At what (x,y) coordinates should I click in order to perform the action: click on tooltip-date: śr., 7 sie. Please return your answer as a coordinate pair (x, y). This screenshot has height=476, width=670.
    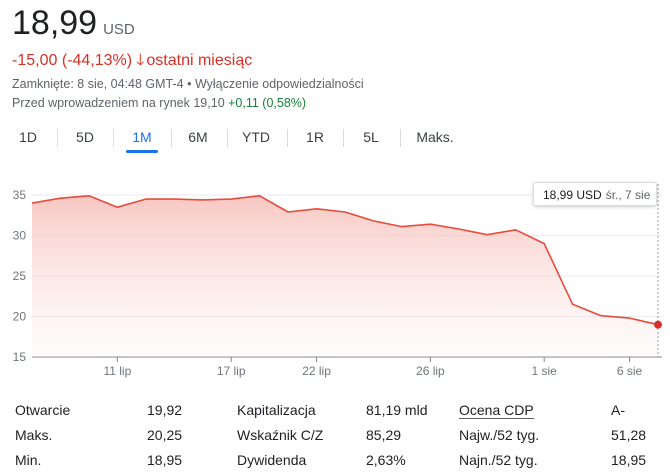
    Looking at the image, I should click on (628, 195).